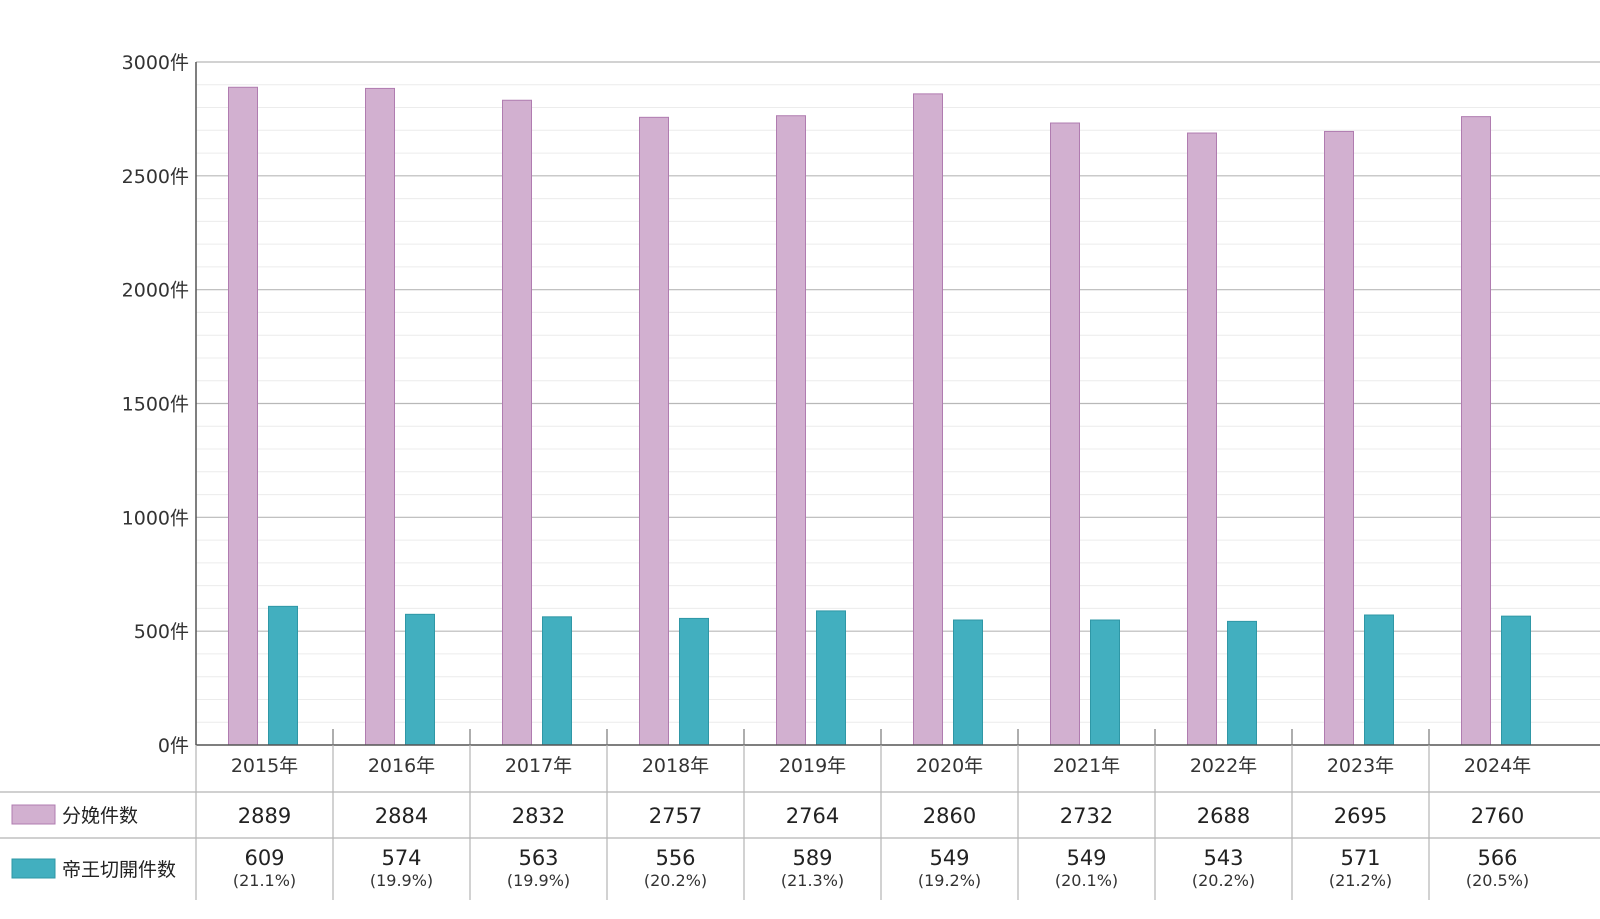 Image resolution: width=1600 pixels, height=919 pixels. What do you see at coordinates (1497, 816) in the screenshot?
I see `table-cell-delivery: 2760` at bounding box center [1497, 816].